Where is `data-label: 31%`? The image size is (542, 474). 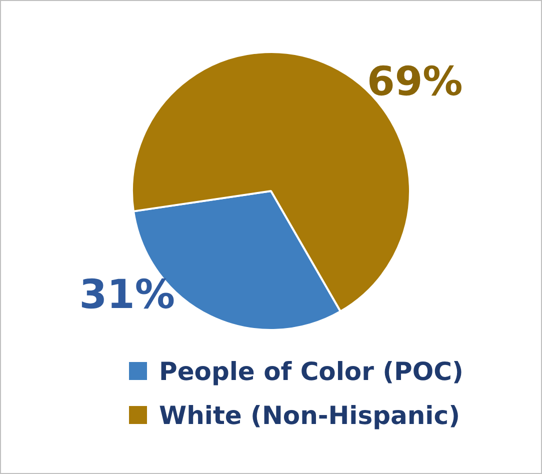
data-label: 31% is located at coordinates (127, 295).